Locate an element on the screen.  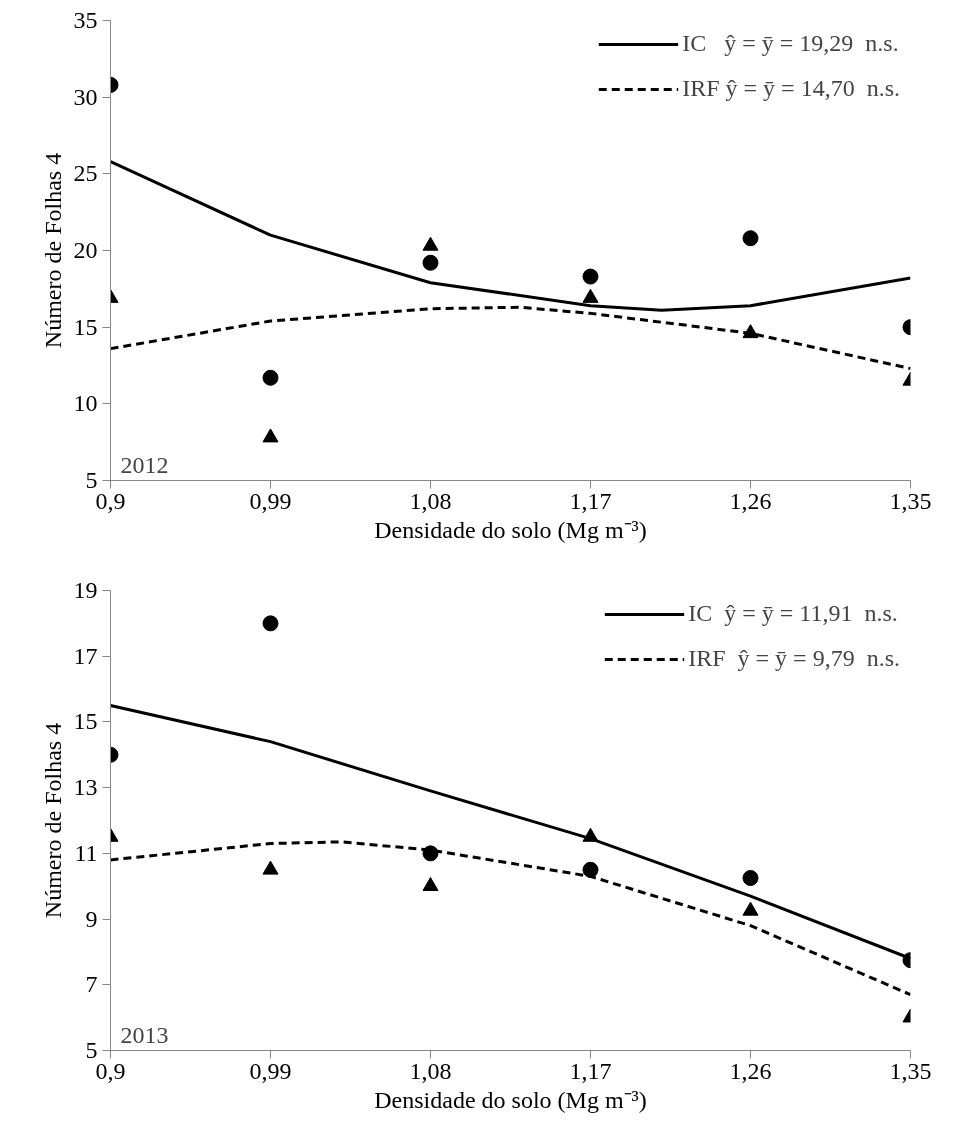
y-tick-label: 17 is located at coordinates (85, 655).